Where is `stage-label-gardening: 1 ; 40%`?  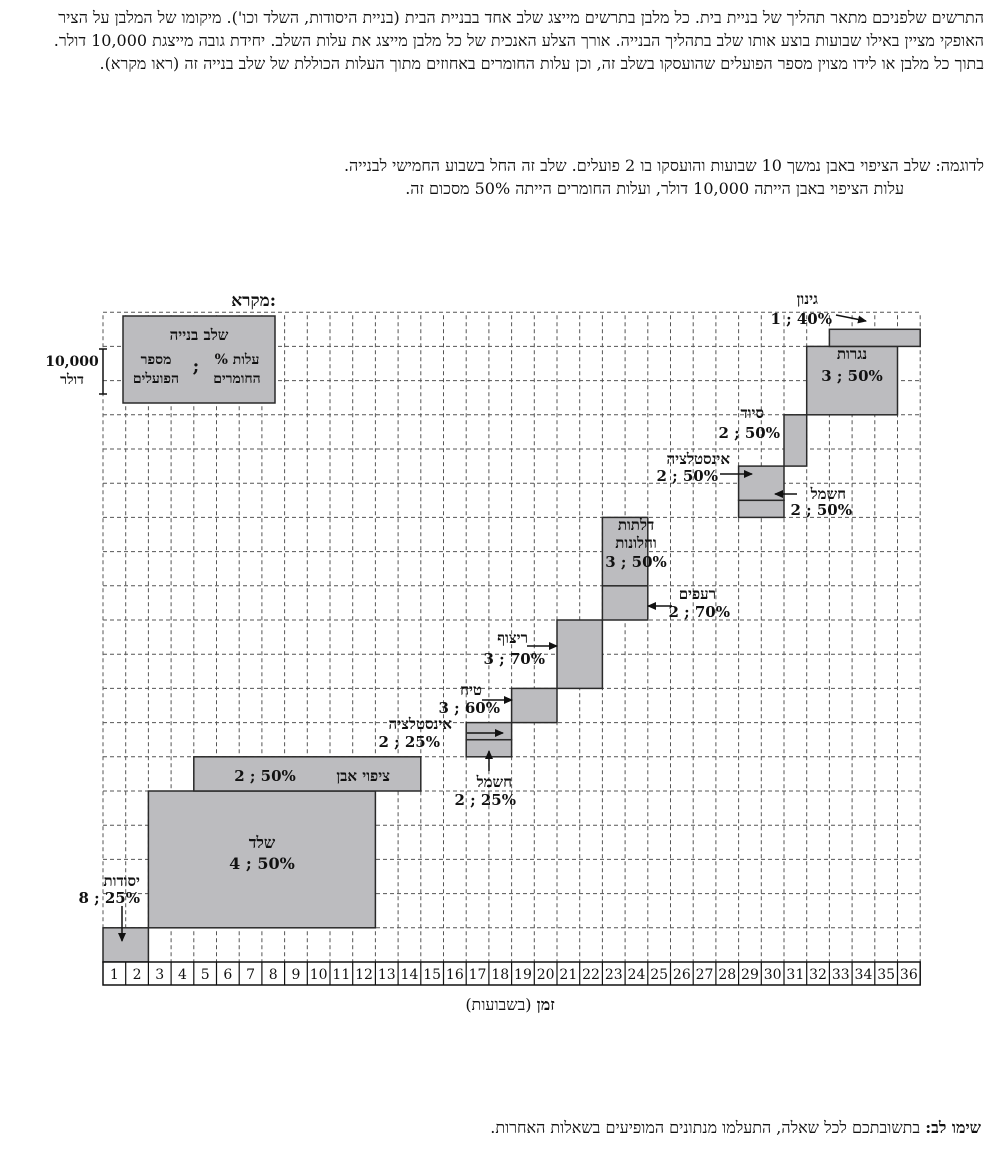
stage-label-gardening: 1 ; 40% is located at coordinates (801, 319).